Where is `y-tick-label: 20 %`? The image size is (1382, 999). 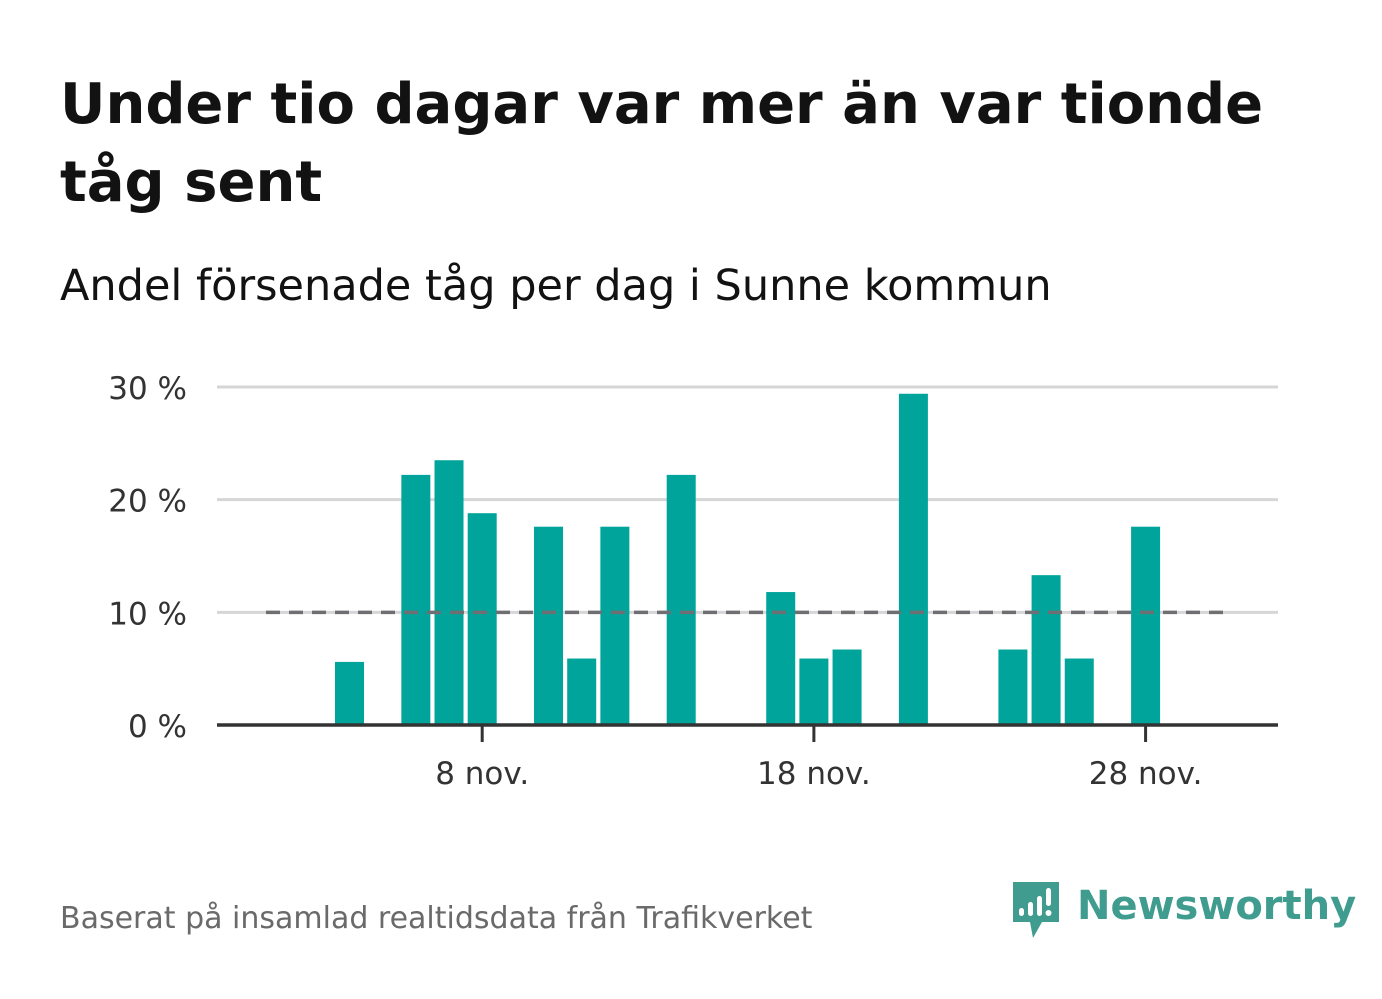 y-tick-label: 20 % is located at coordinates (147, 502).